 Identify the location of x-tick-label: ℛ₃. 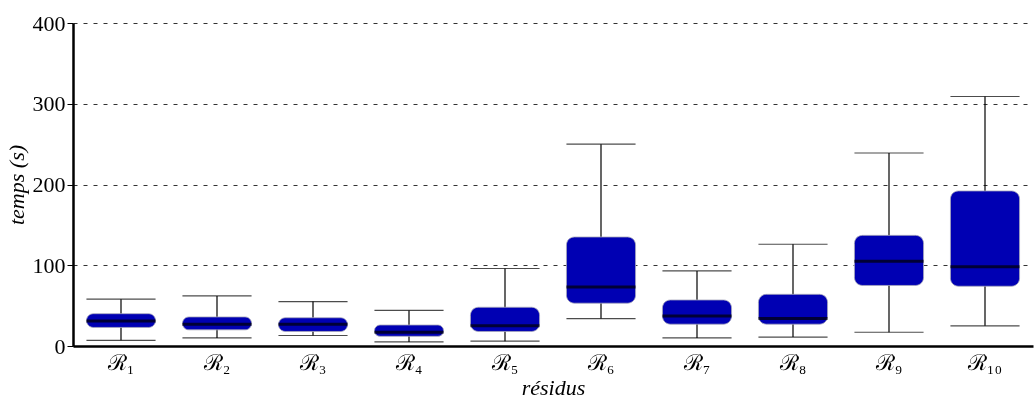
(312, 362).